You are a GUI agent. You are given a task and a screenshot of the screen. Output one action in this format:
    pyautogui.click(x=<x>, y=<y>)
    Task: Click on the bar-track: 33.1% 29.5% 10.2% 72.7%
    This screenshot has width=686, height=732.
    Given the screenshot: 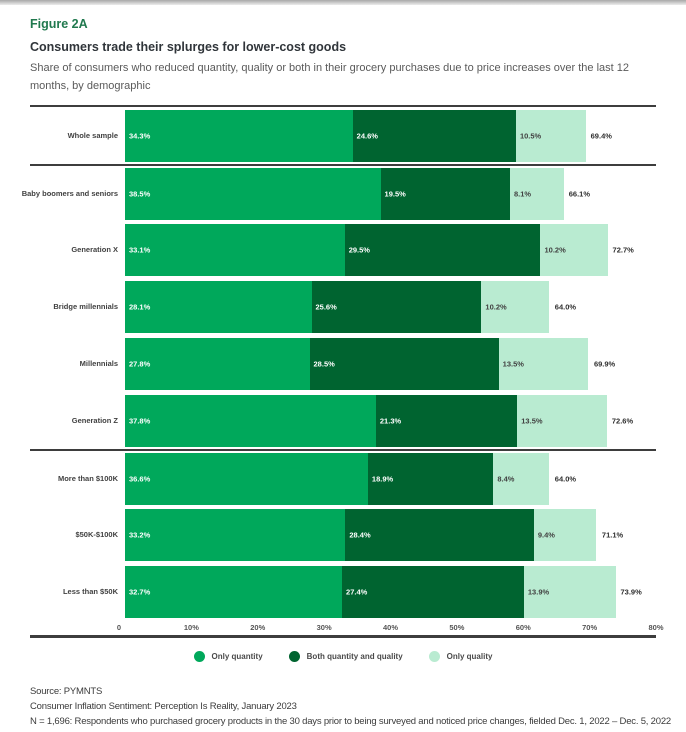 What is the action you would take?
    pyautogui.click(x=390, y=249)
    